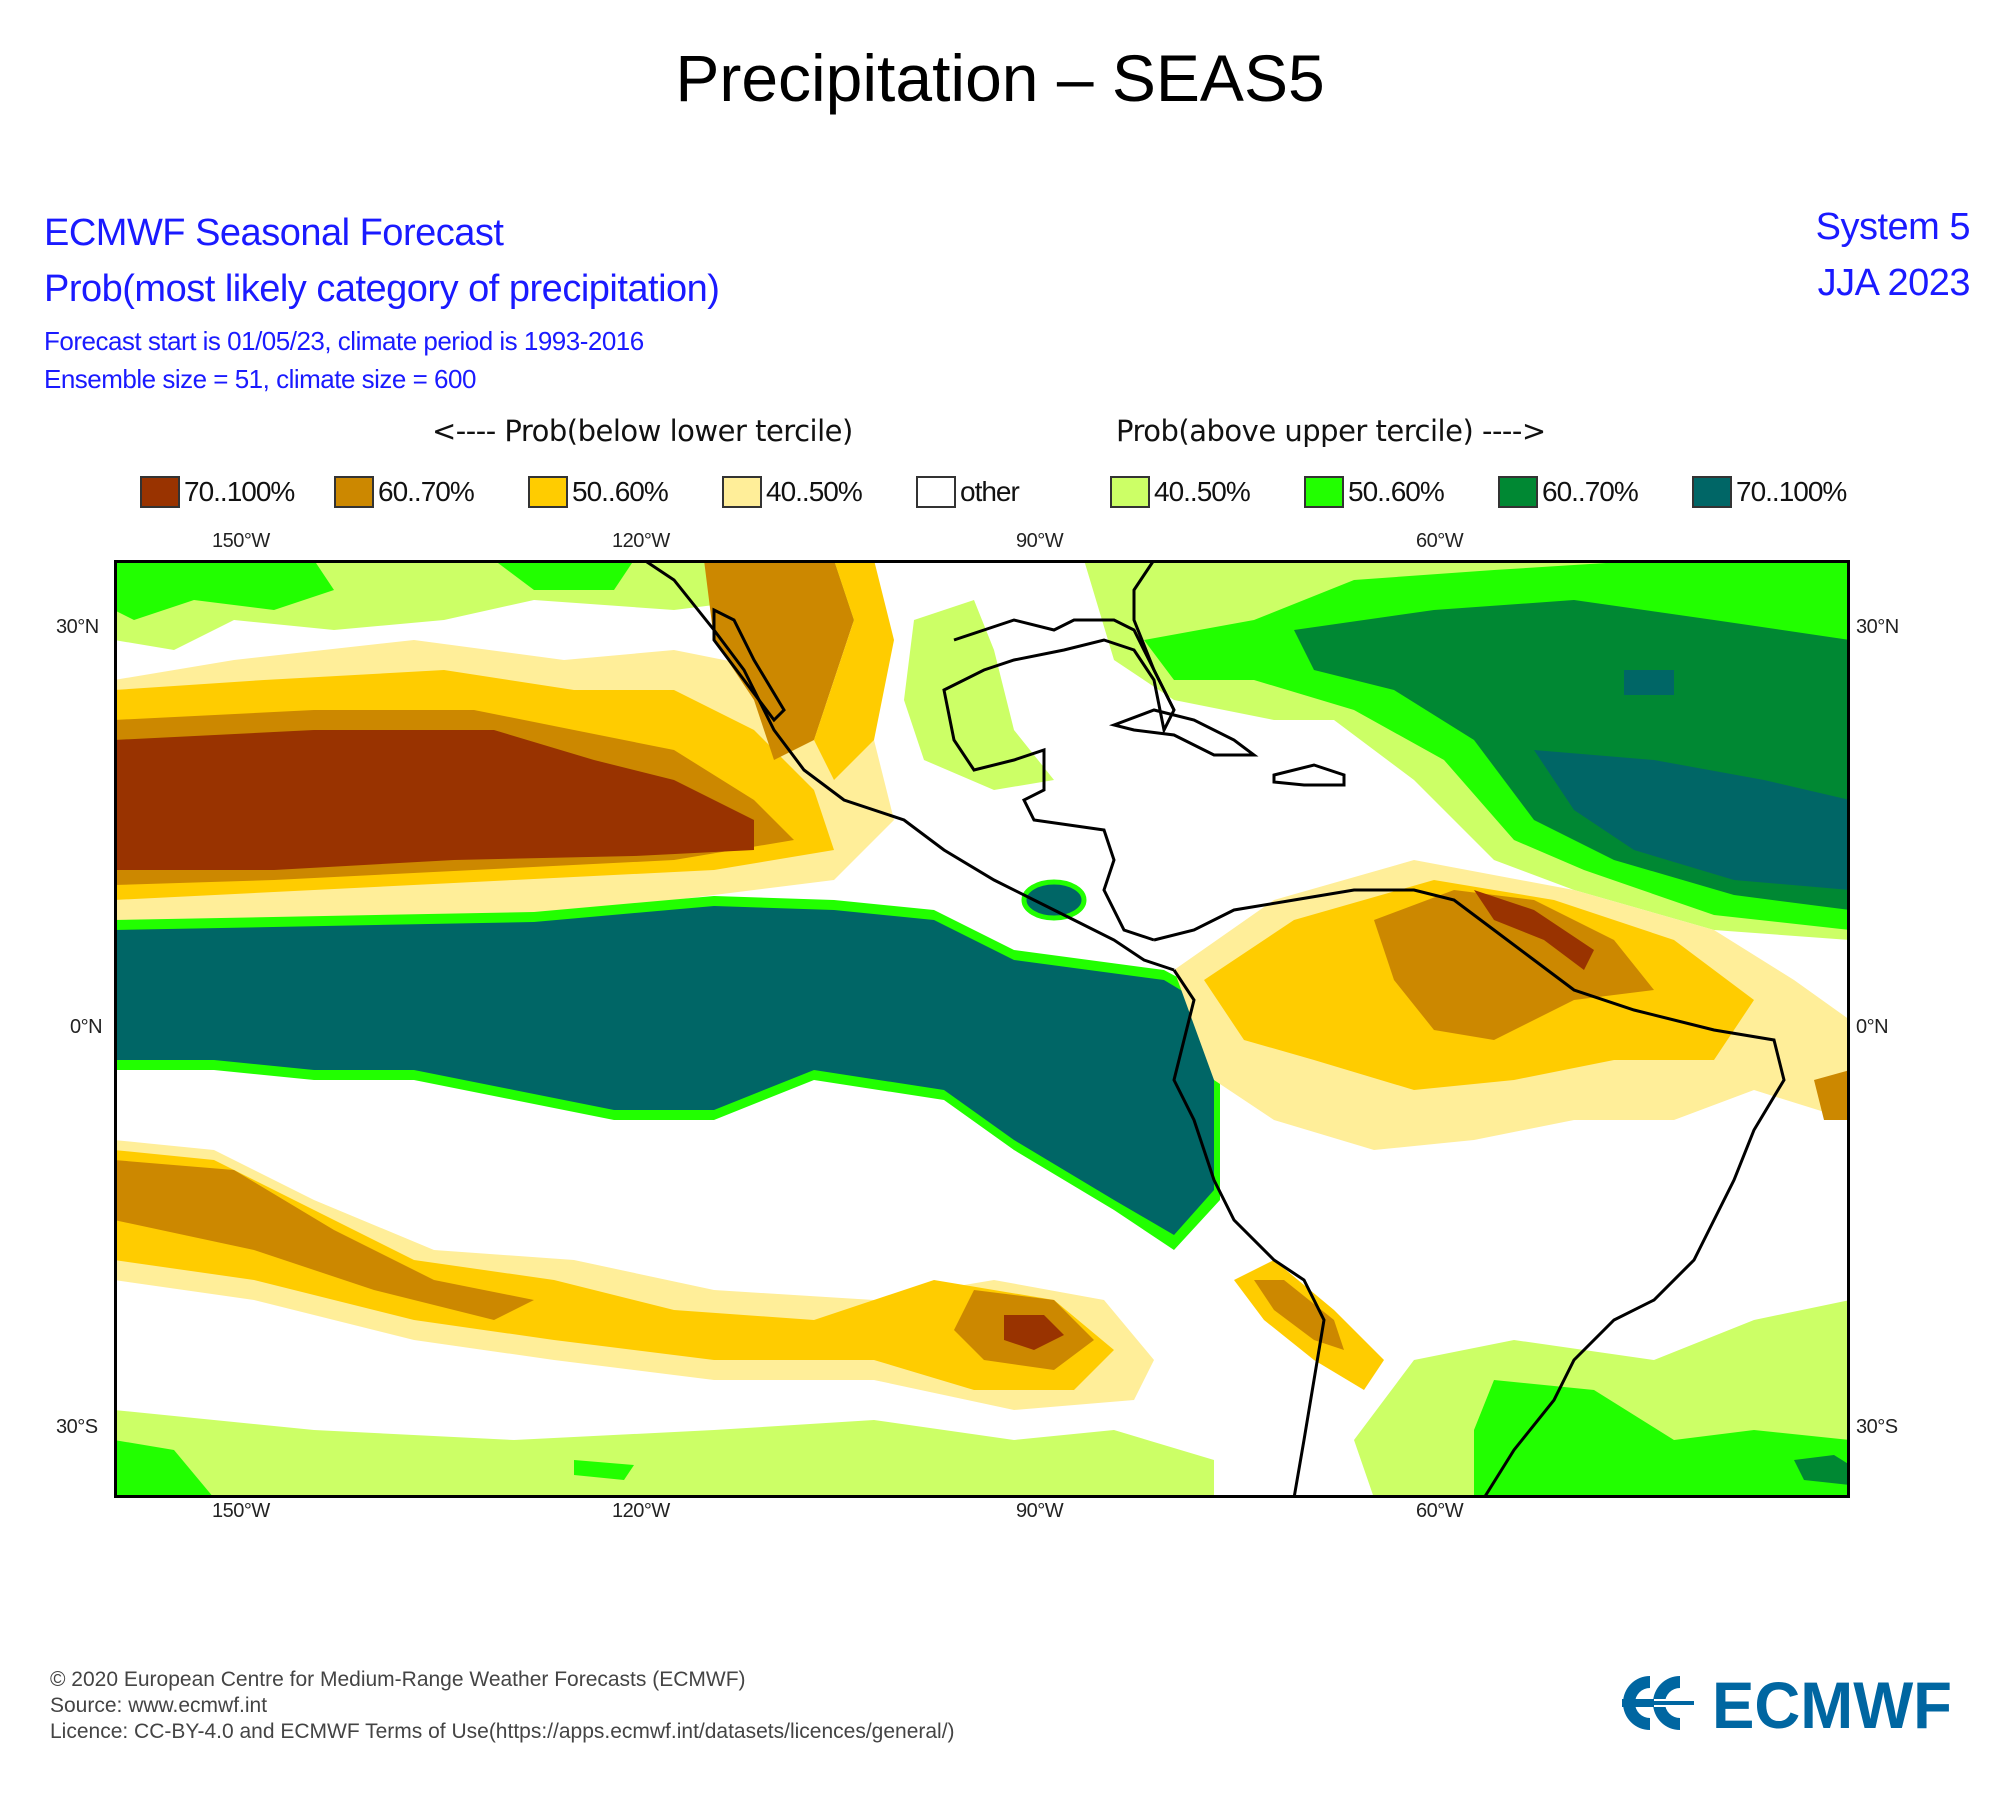 The image size is (2000, 1800). I want to click on lon-label-top: 150°W, so click(241, 541).